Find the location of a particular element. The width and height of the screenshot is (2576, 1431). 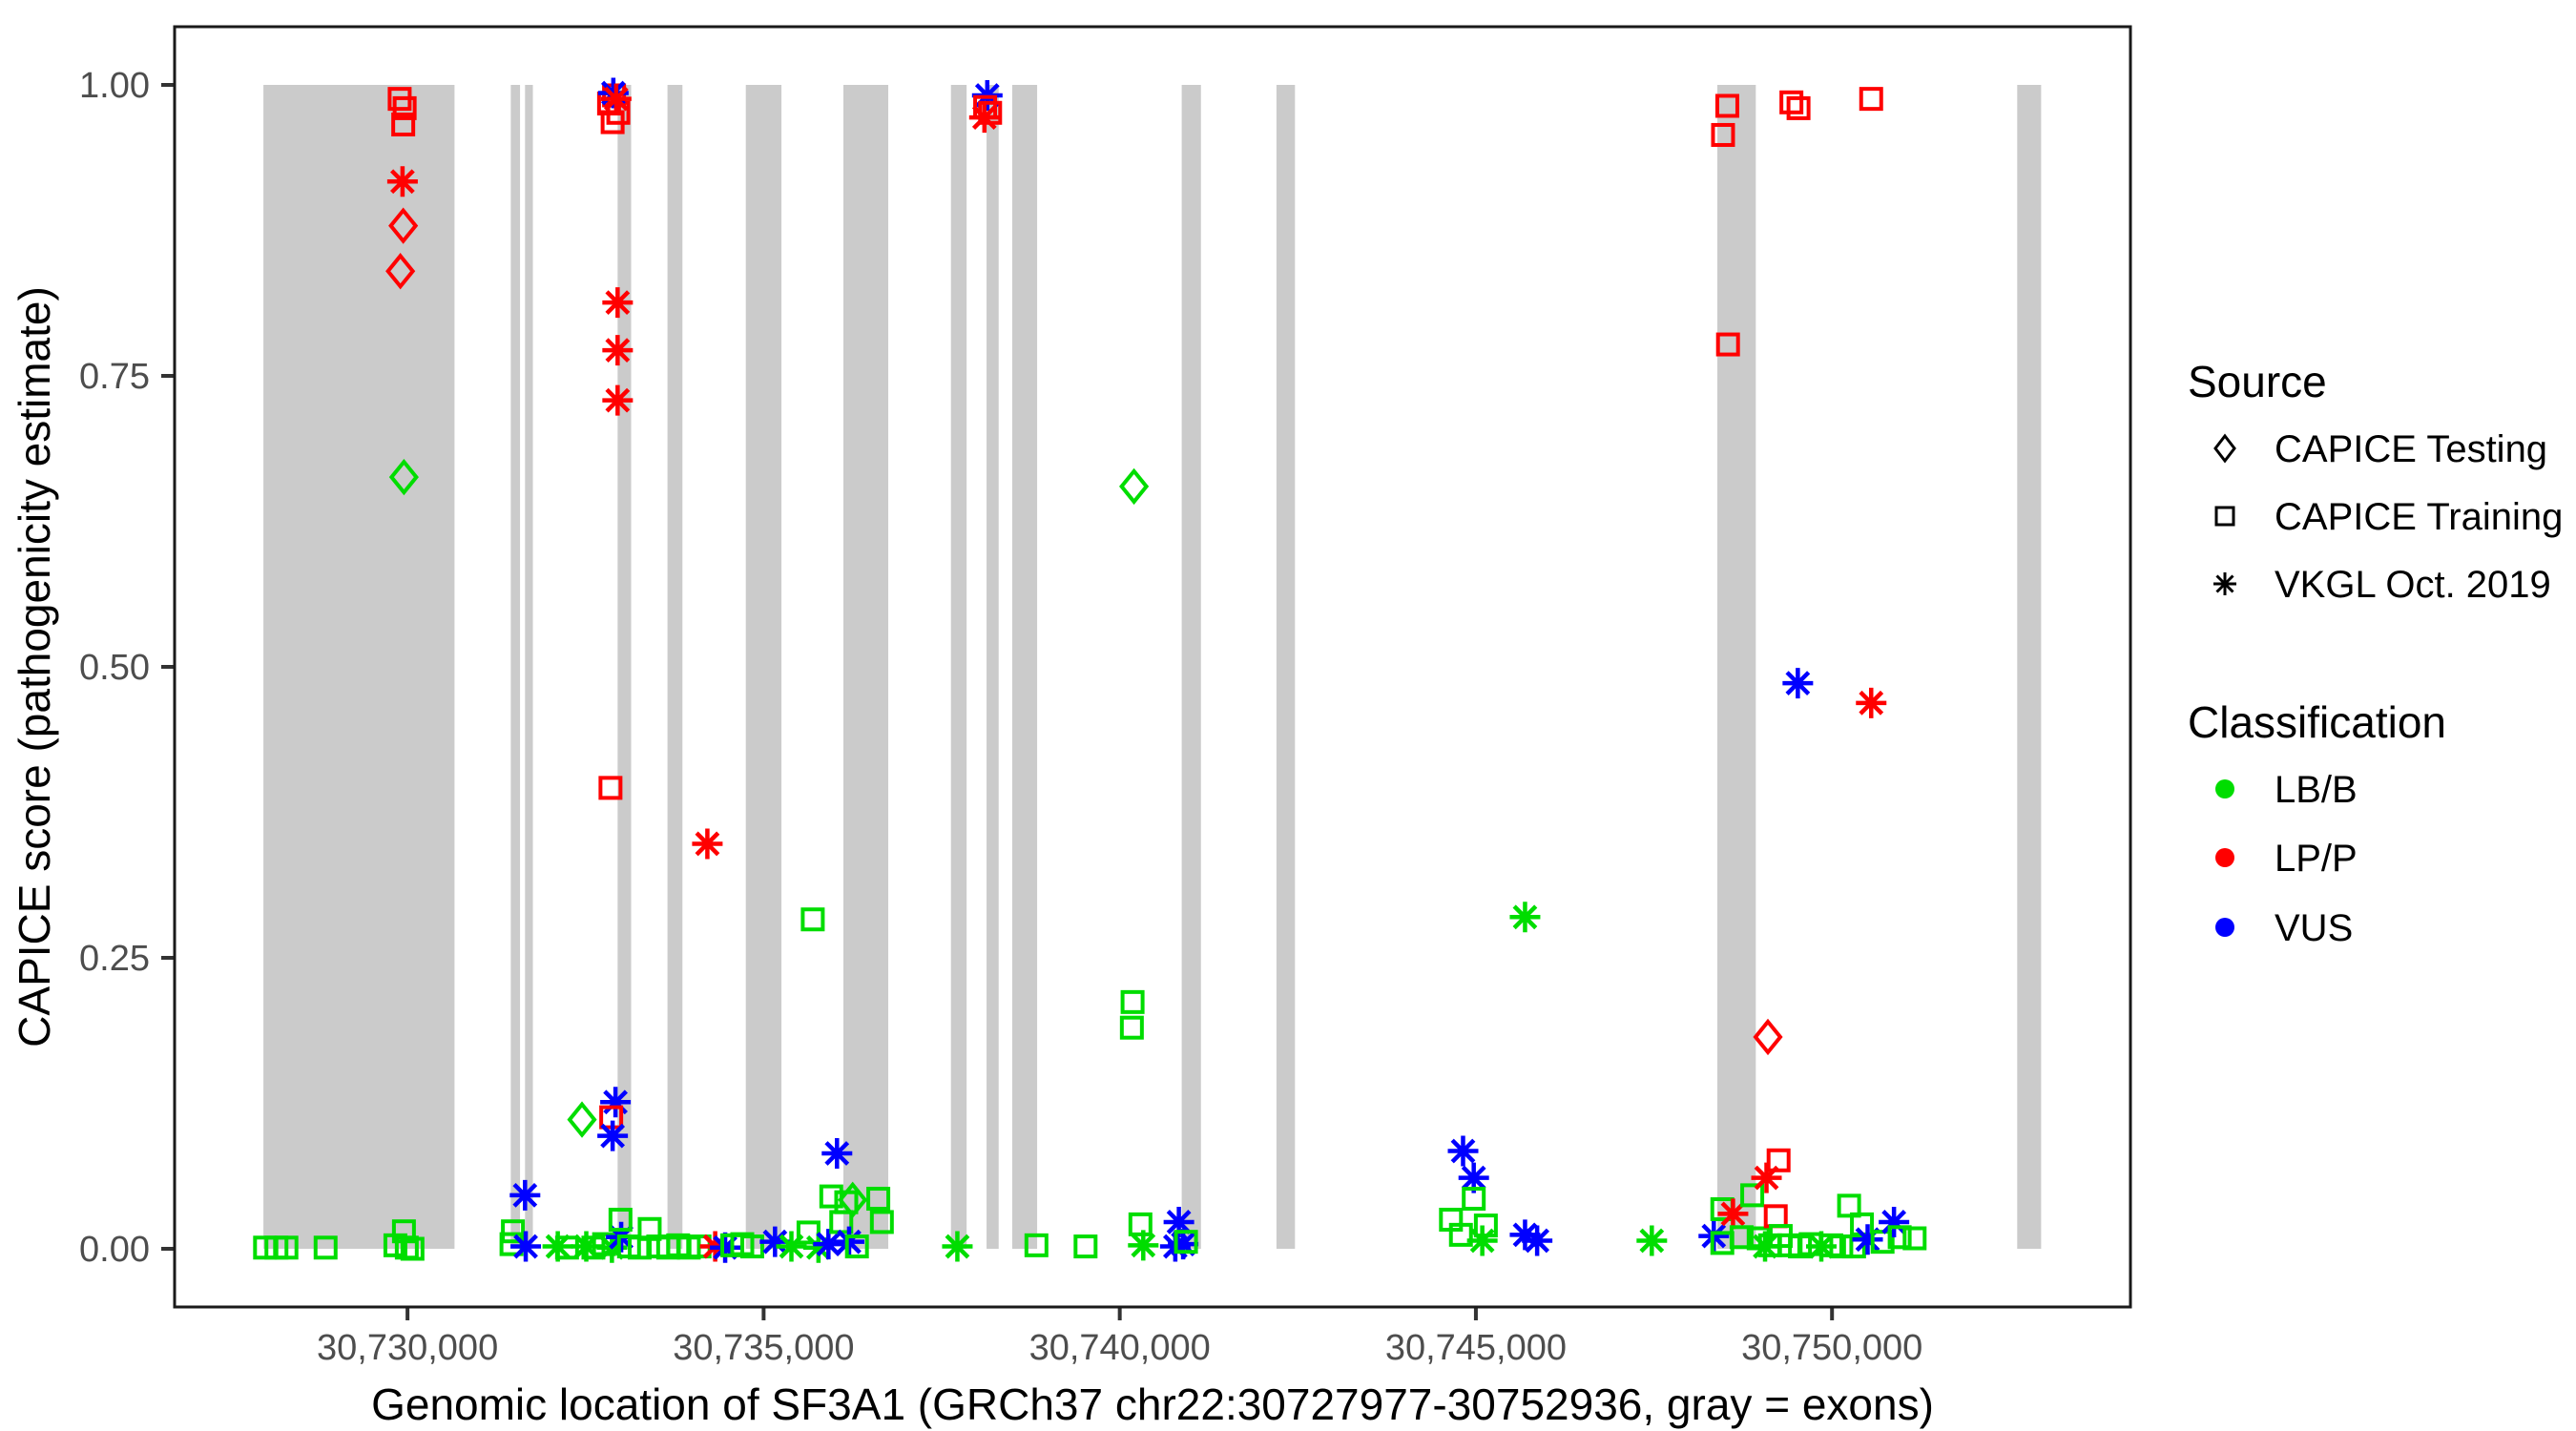

x-axis-tick-label: 30,750,000 is located at coordinates (1831, 1348).